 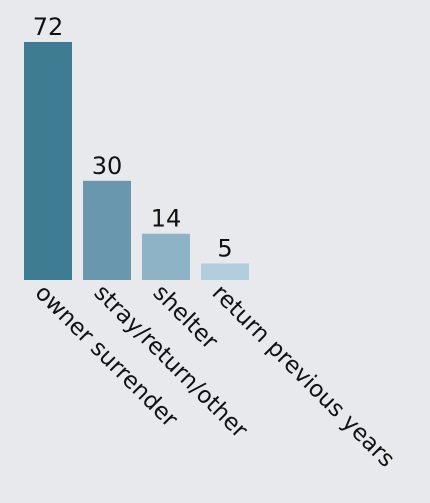 I want to click on value-label-0: 72, so click(x=48, y=27).